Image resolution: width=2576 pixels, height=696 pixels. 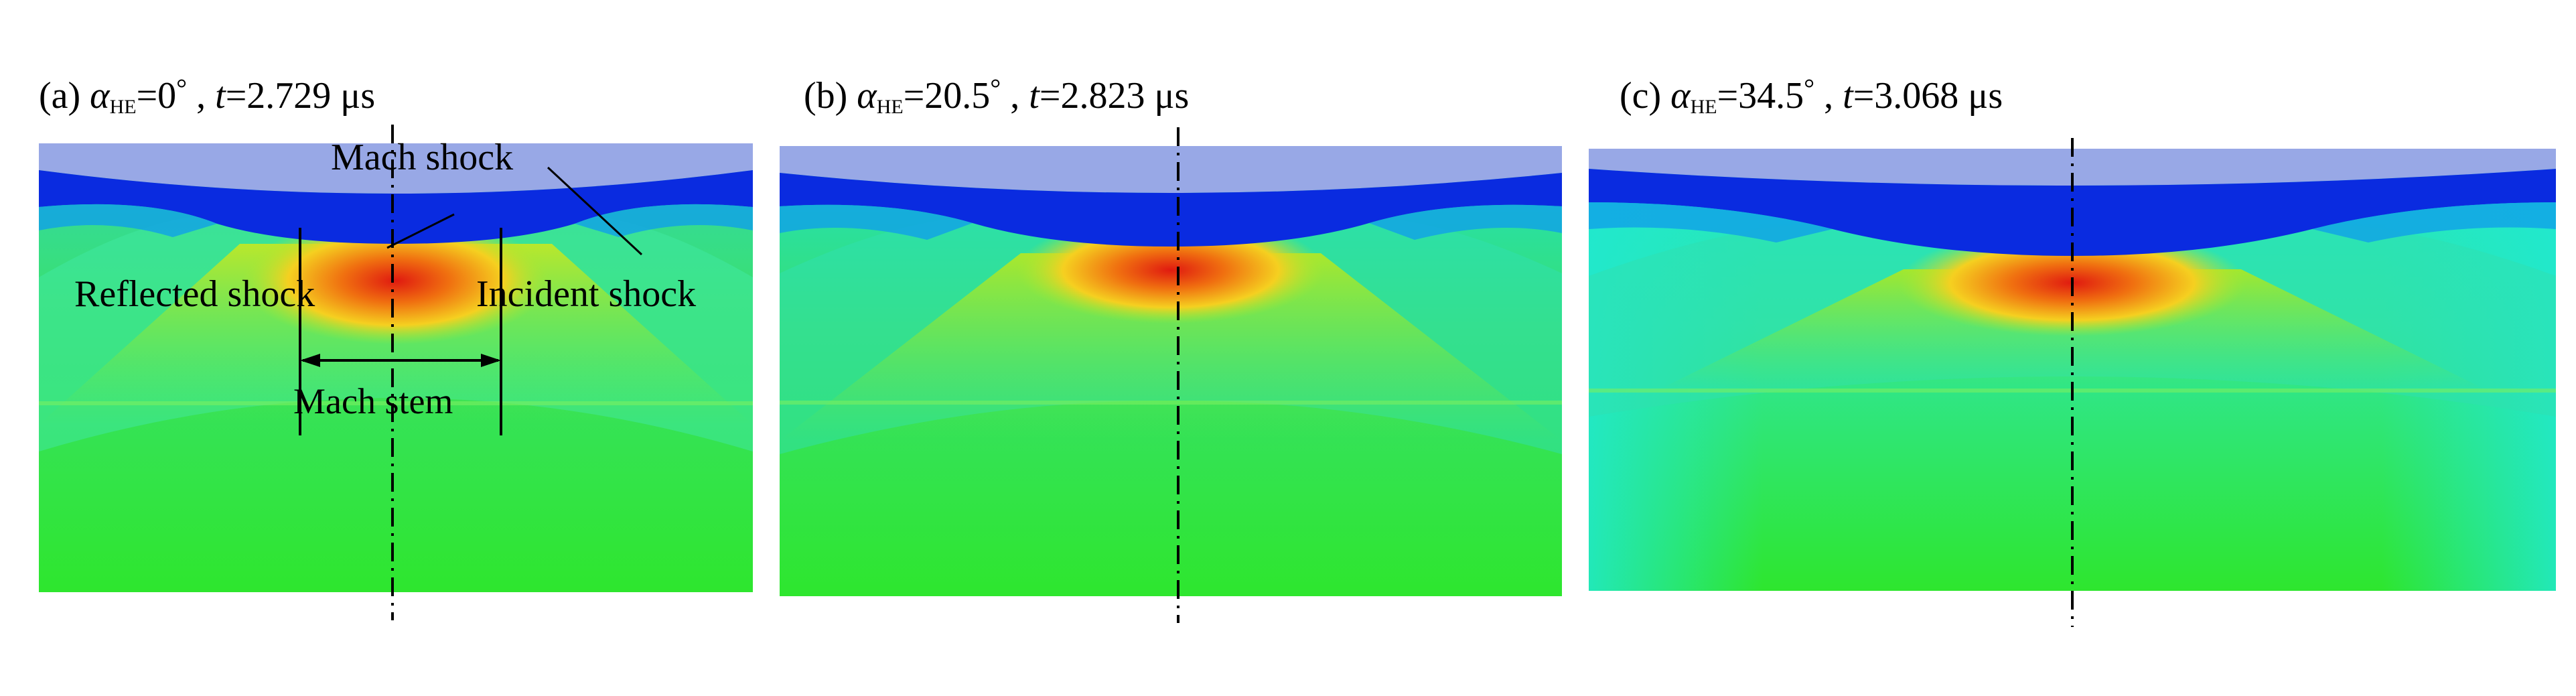 I want to click on time-value: =2.823 μs, so click(x=1114, y=96).